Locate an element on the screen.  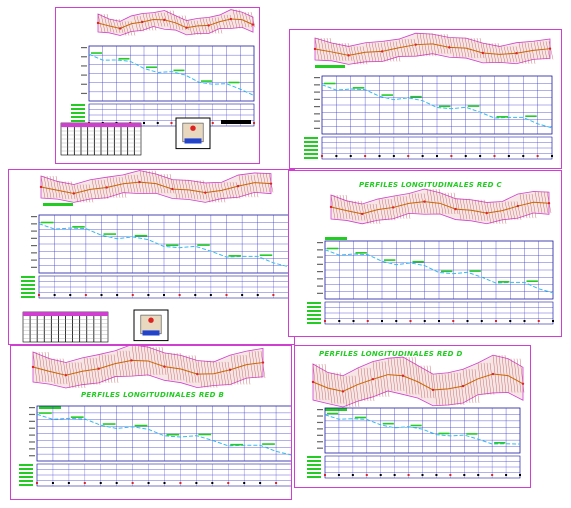
detail-caption-bar is located at coordinates (236, 122).